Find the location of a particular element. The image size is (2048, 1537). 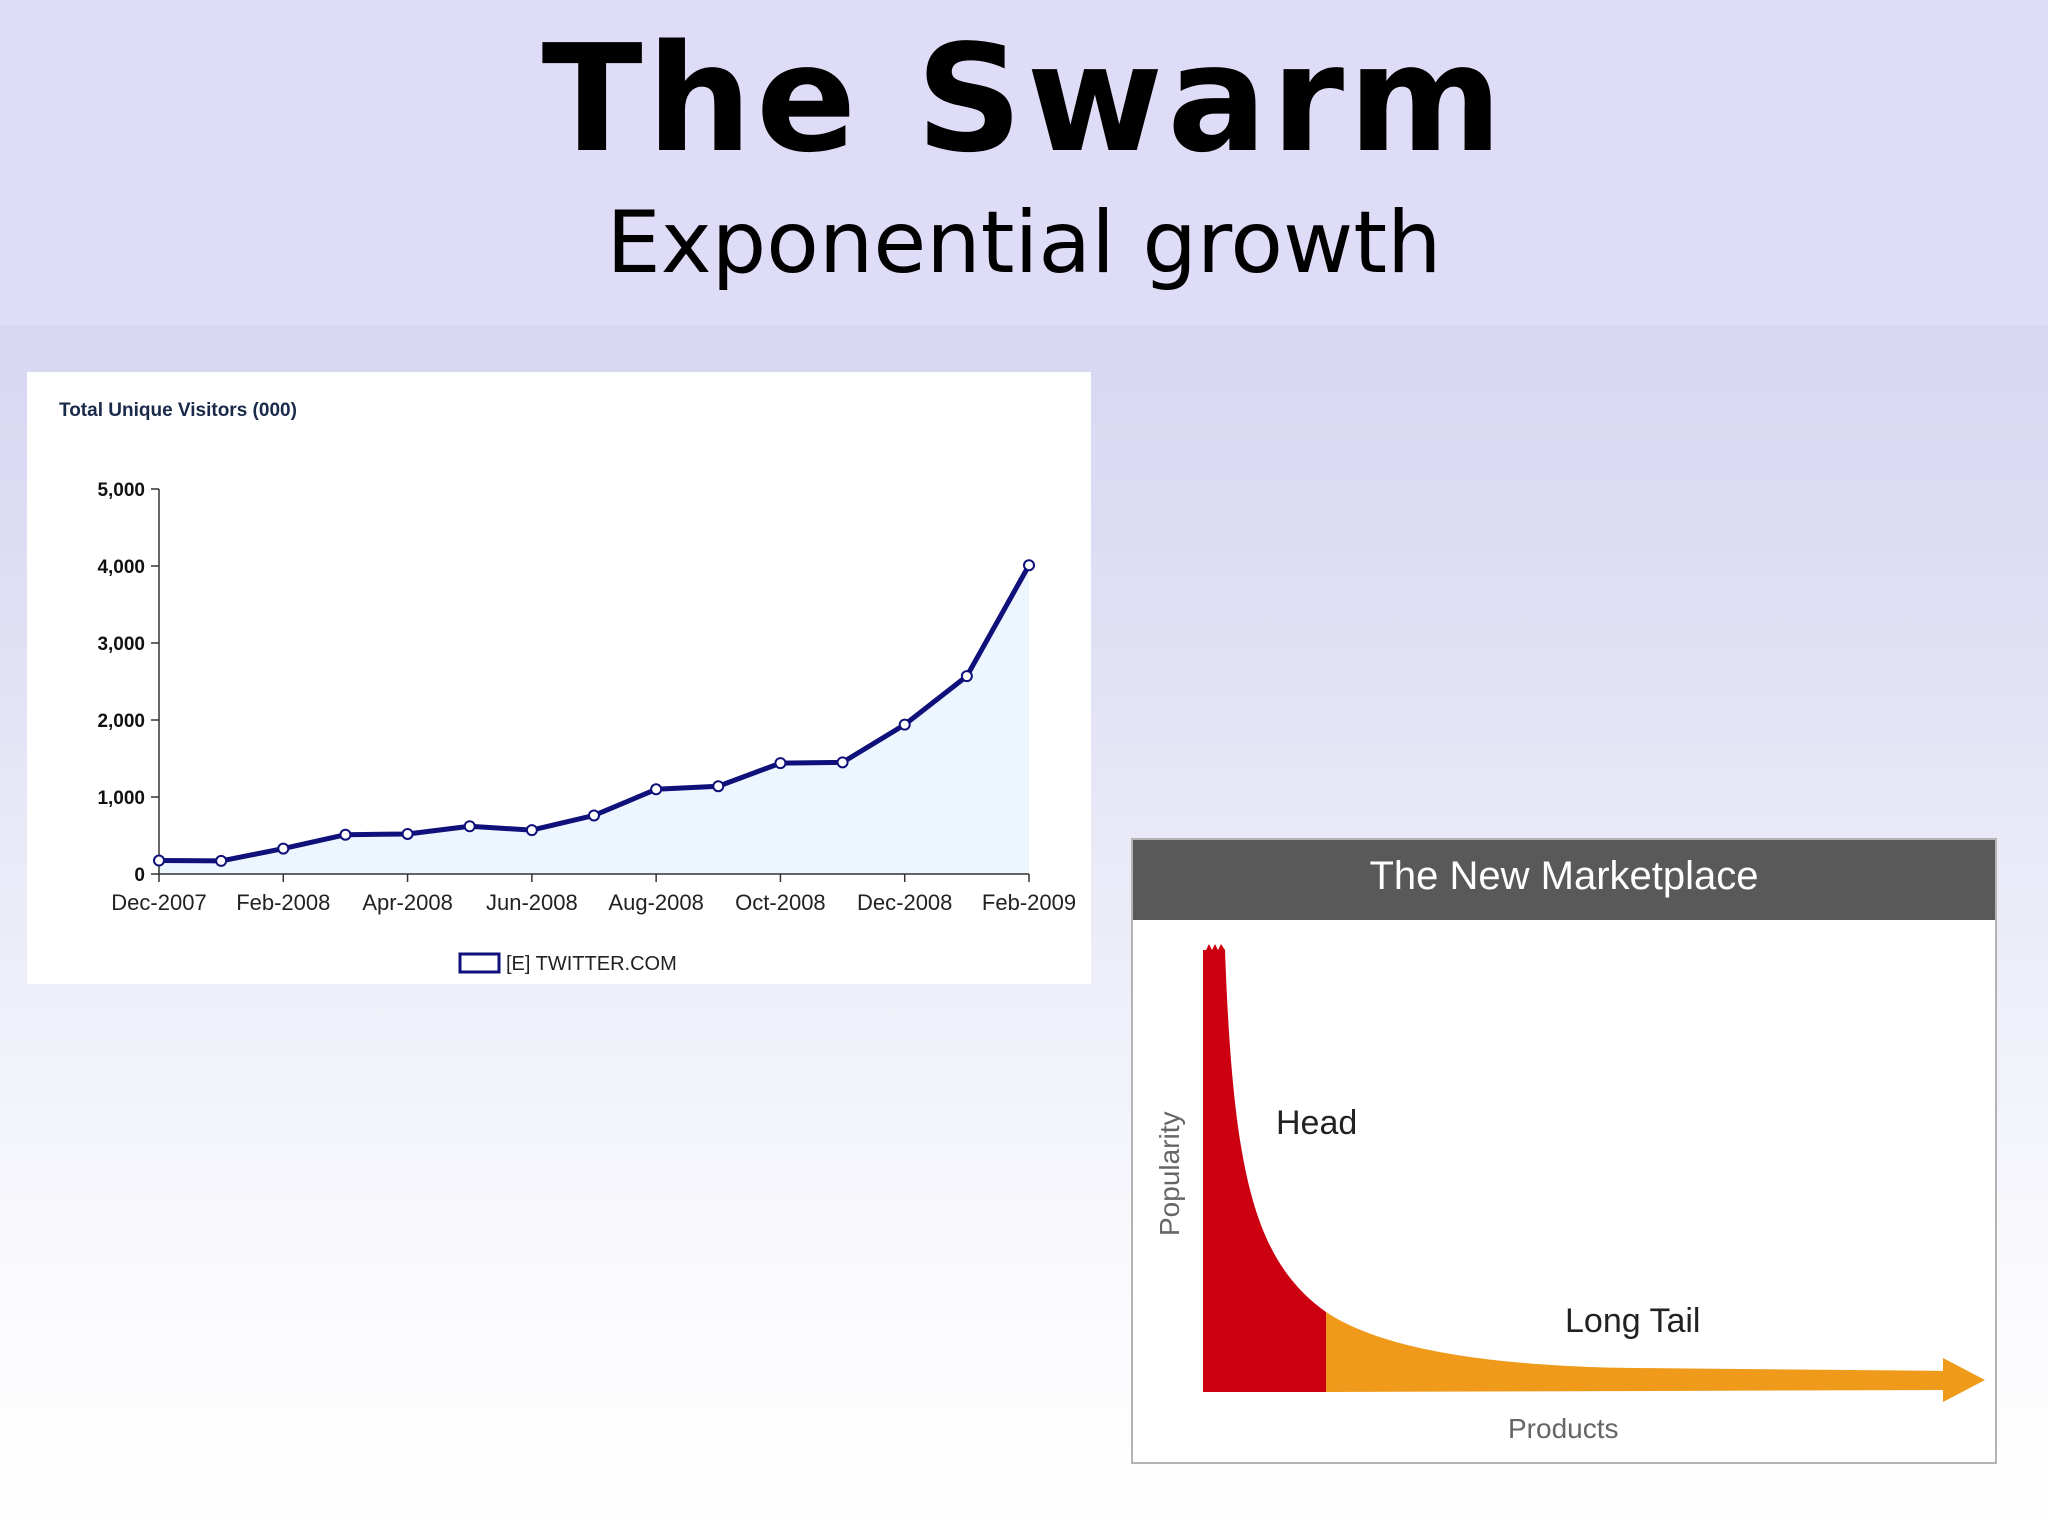

y-tick-label: 2,000 is located at coordinates (121, 721).